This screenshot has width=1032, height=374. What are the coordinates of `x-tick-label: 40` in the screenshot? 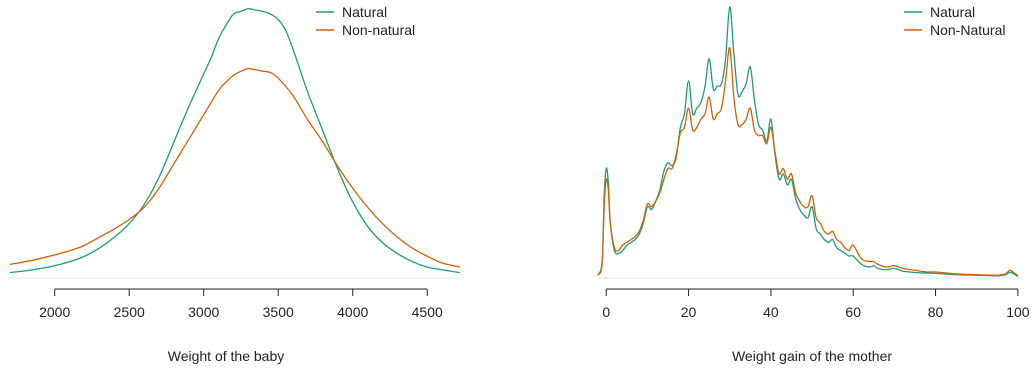 It's located at (771, 312).